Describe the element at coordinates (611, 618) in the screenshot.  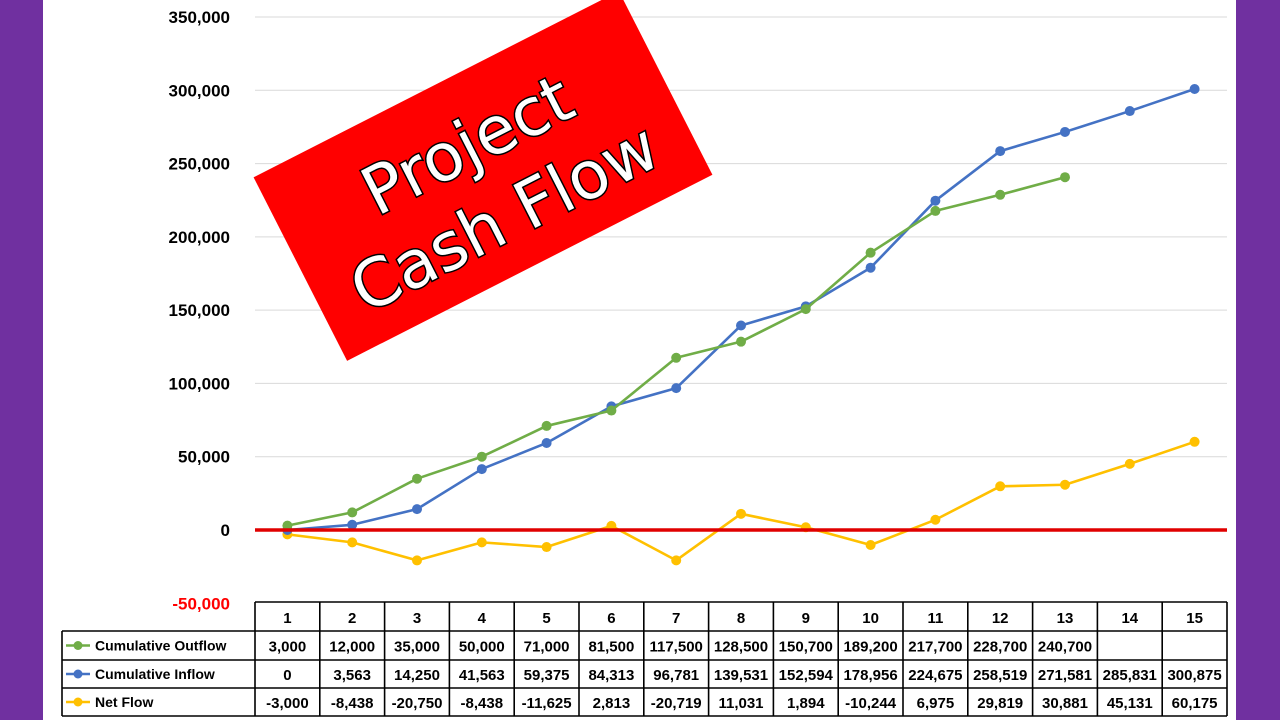
I see `x-category-label: 6` at that location.